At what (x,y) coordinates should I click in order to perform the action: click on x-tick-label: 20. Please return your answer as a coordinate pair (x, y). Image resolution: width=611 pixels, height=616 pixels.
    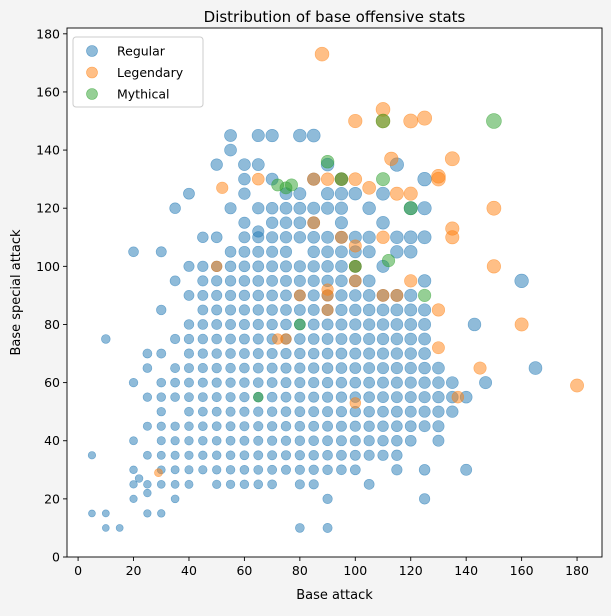
    Looking at the image, I should click on (134, 570).